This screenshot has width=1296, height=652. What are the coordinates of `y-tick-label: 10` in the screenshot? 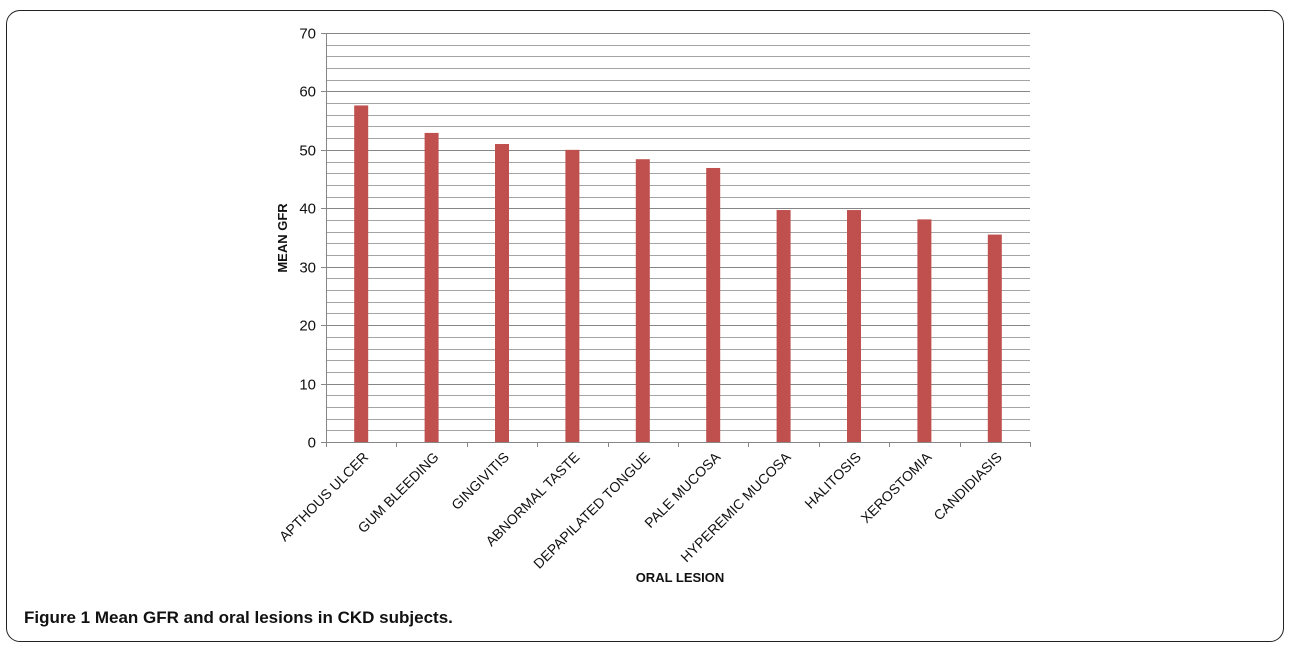 It's located at (307, 385).